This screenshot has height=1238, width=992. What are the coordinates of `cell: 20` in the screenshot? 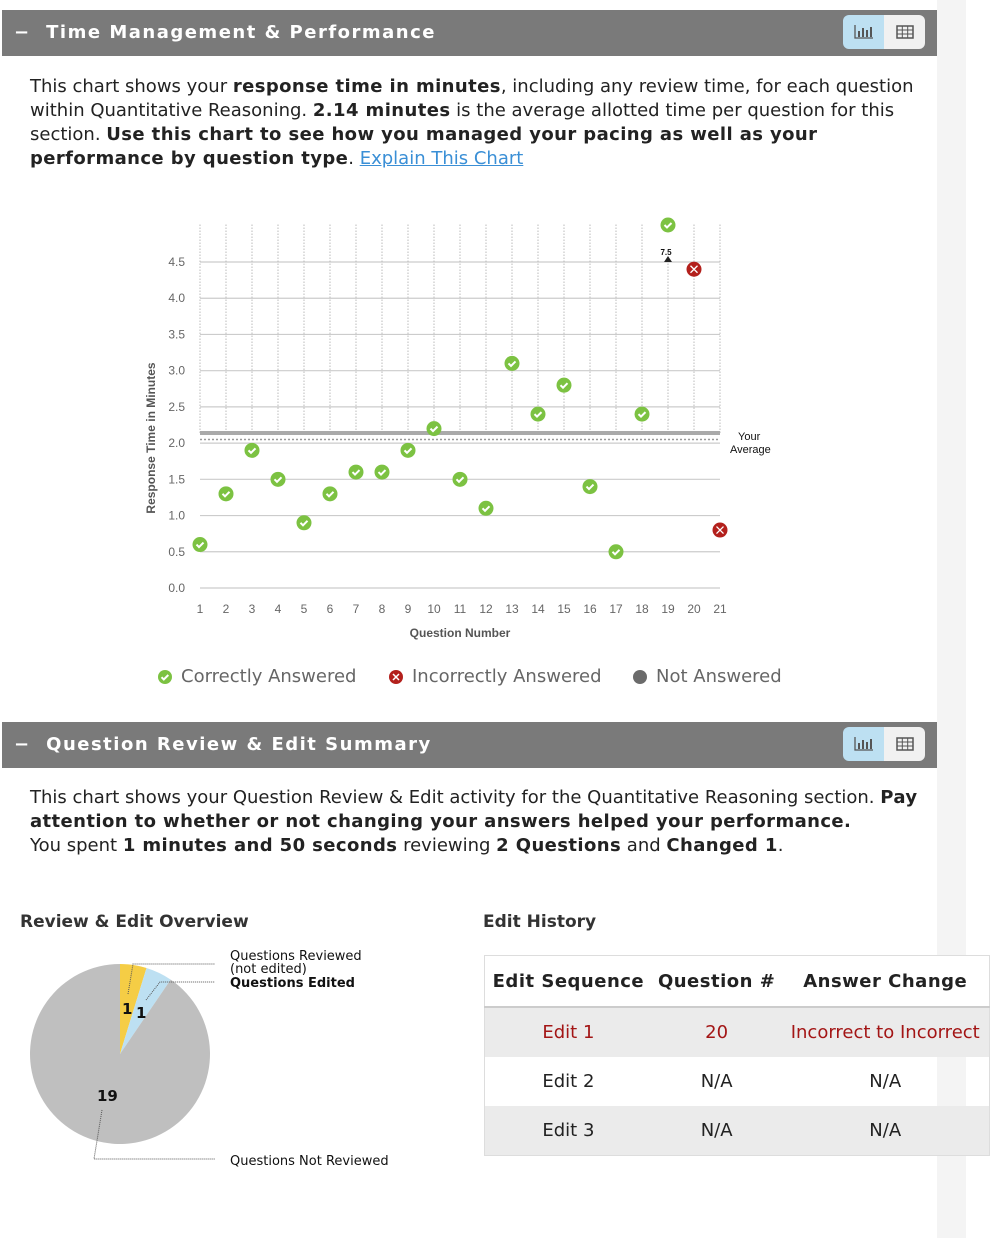 It's located at (716, 1032).